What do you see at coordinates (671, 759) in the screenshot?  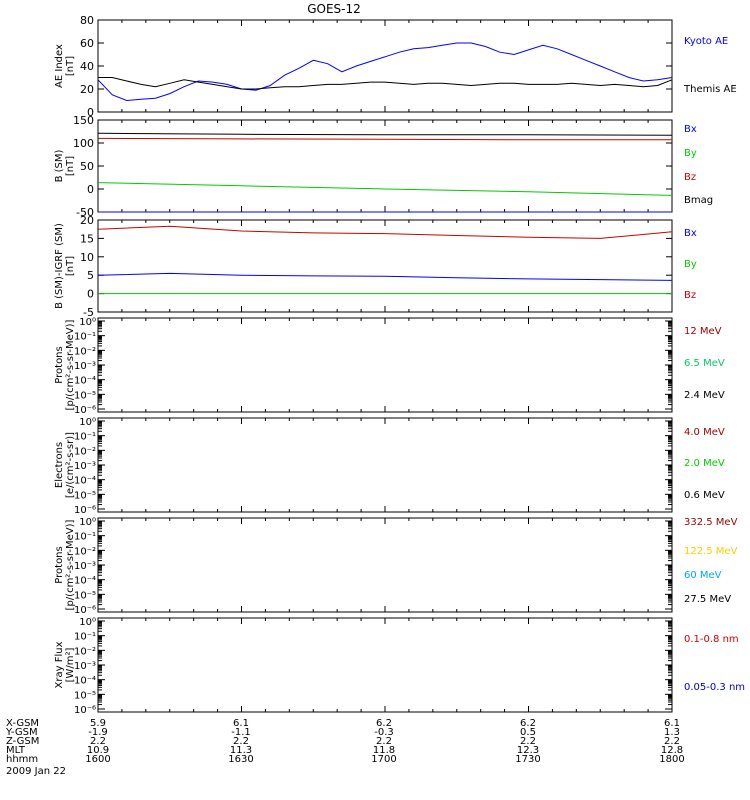 I see `x-axis-value: 1800` at bounding box center [671, 759].